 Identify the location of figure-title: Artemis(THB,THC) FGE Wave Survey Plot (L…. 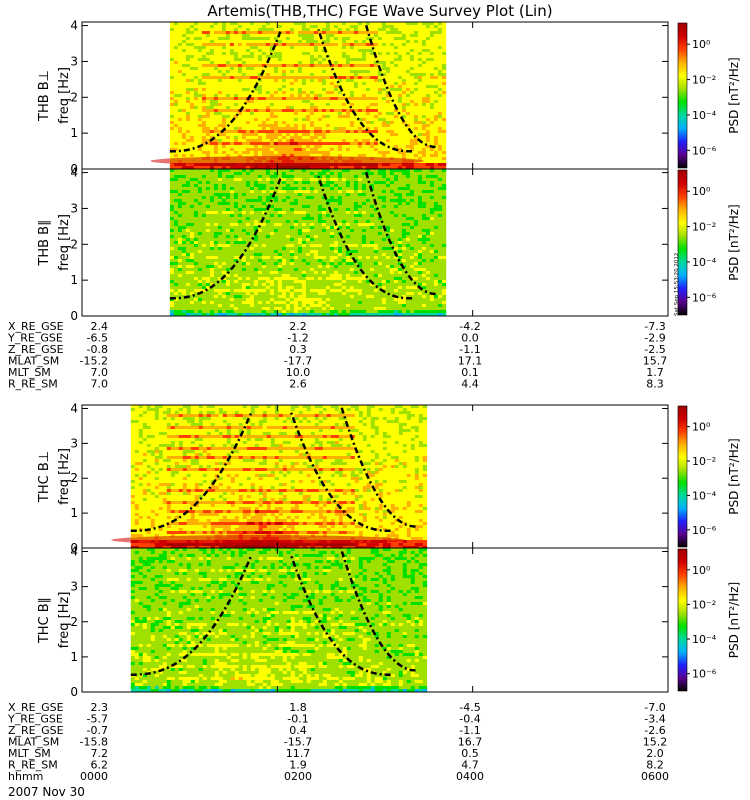
(379, 11).